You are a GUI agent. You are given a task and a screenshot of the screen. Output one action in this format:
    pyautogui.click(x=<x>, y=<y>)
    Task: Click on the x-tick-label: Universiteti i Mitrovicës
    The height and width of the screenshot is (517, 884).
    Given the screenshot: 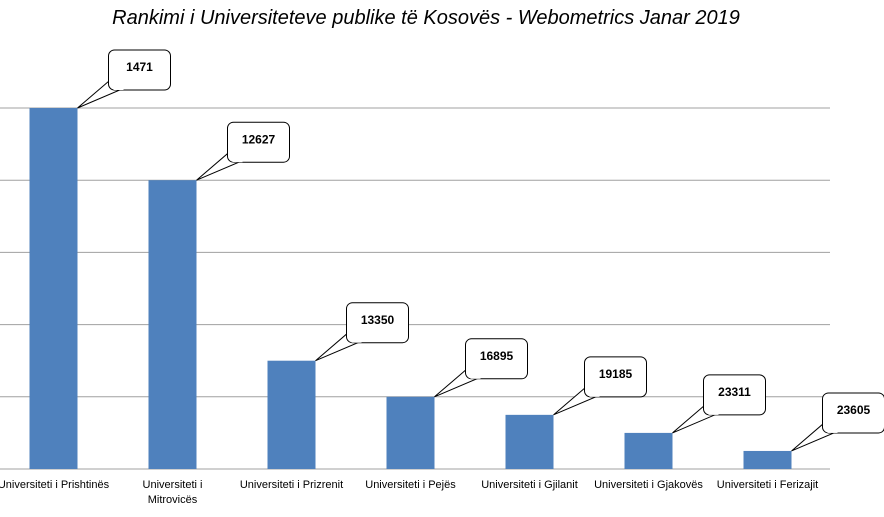 What is the action you would take?
    pyautogui.click(x=172, y=492)
    